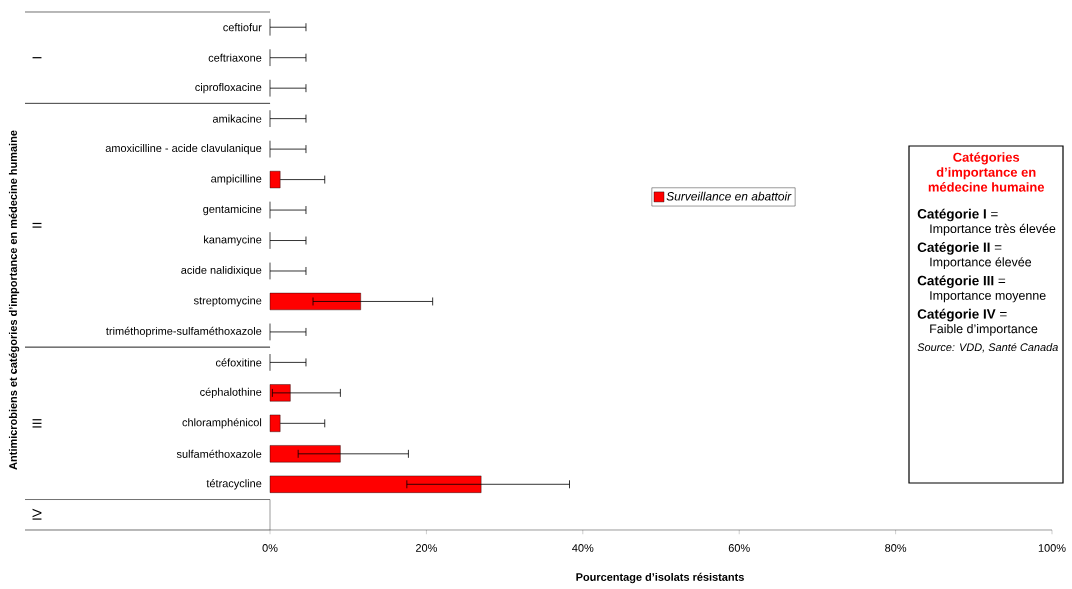  Describe the element at coordinates (37, 514) in the screenshot. I see `text: IV` at that location.